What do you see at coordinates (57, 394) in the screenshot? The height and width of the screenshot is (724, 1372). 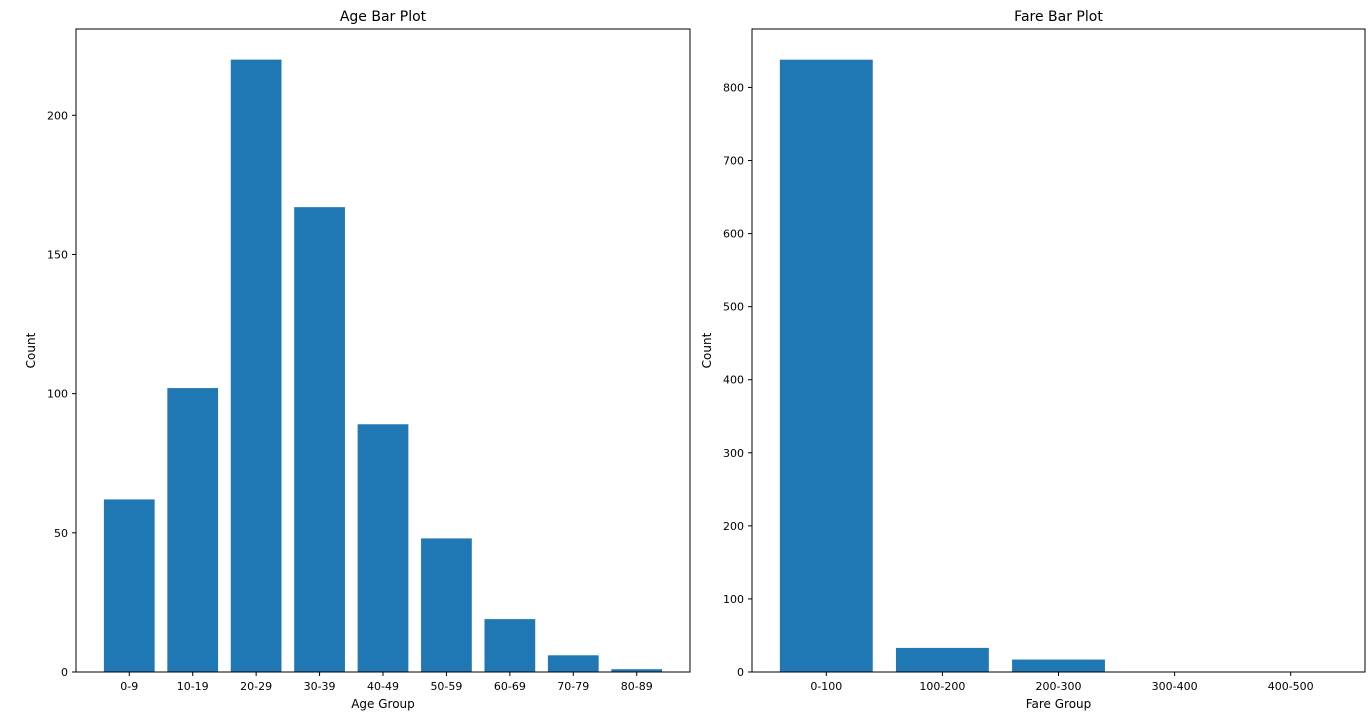 I see `age-ytick-label: 100` at bounding box center [57, 394].